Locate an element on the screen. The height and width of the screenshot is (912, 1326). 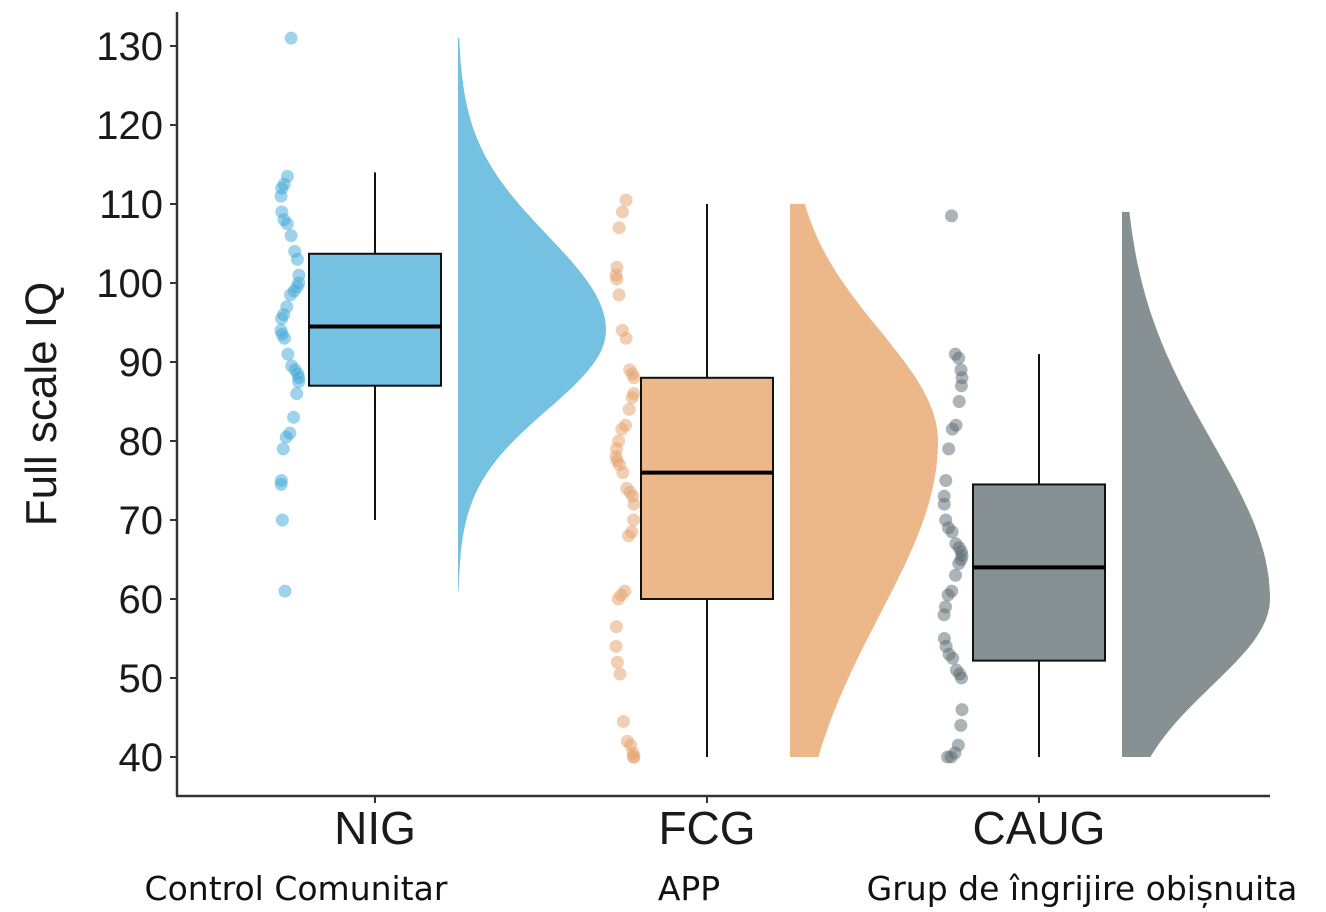
y-tick-label: 110 is located at coordinates (131, 205).